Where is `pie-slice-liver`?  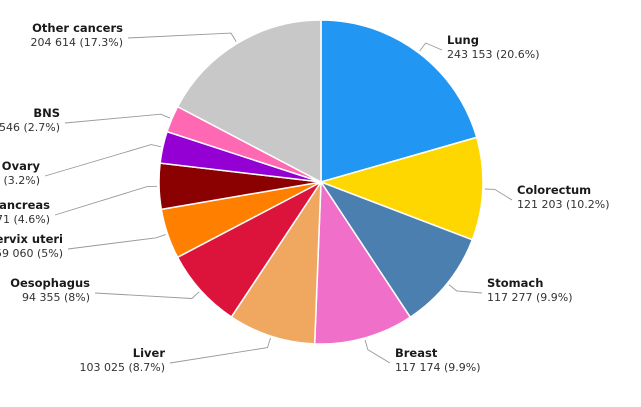
pie-slice-liver is located at coordinates (276, 262).